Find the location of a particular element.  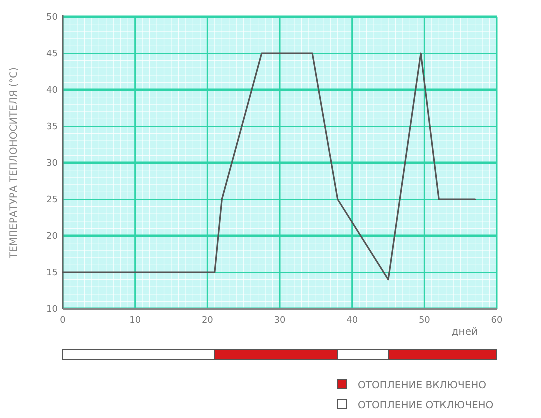

x-tick-label: 60 is located at coordinates (497, 321).